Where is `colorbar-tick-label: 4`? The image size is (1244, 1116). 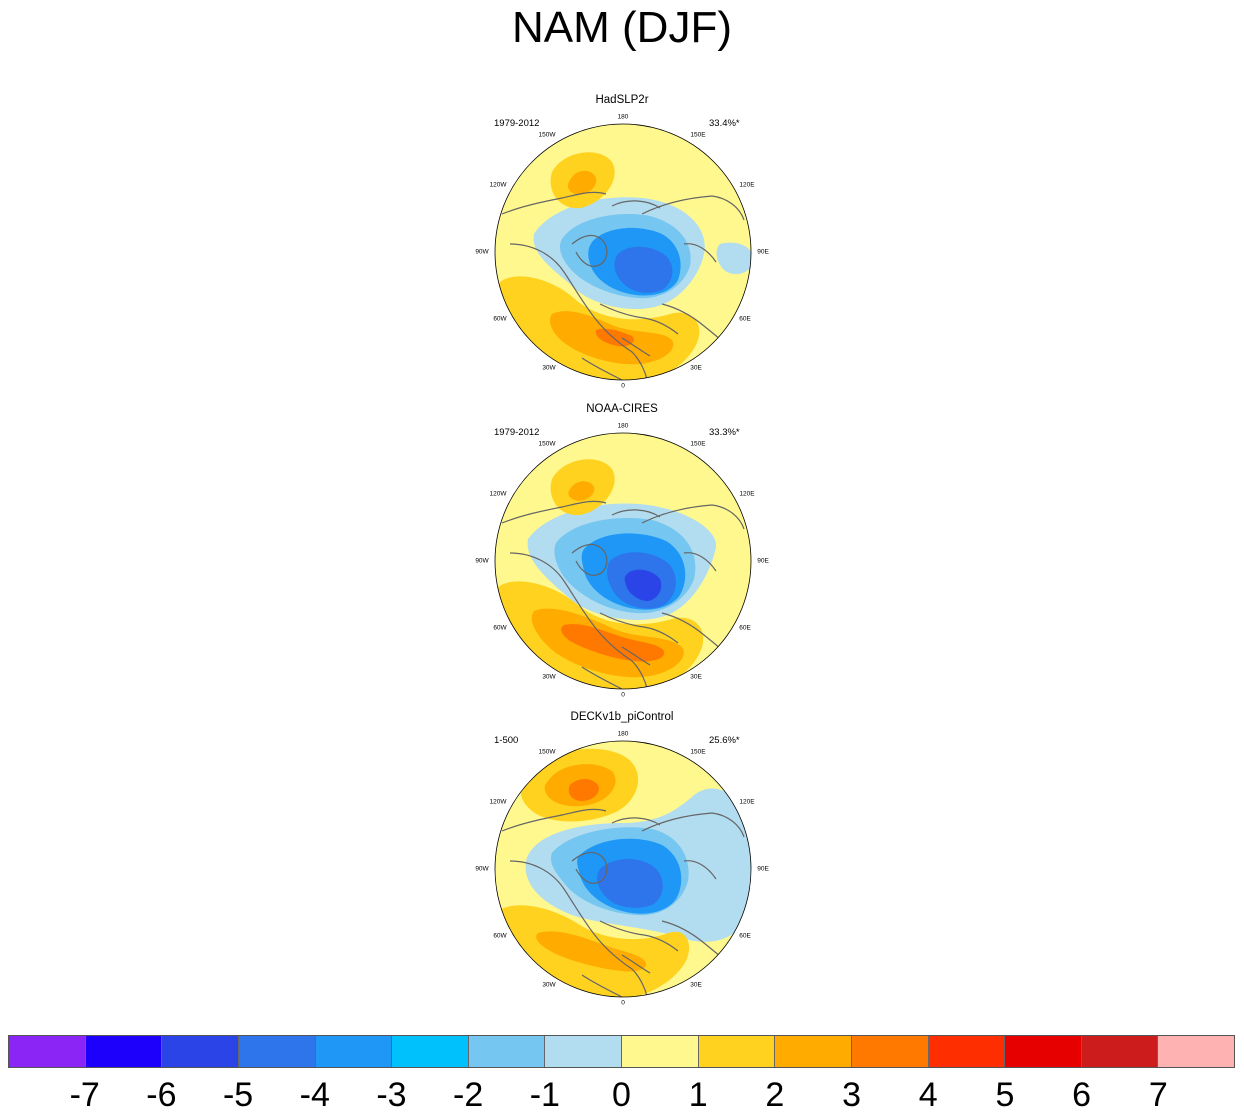
colorbar-tick-label: 4 is located at coordinates (928, 1095).